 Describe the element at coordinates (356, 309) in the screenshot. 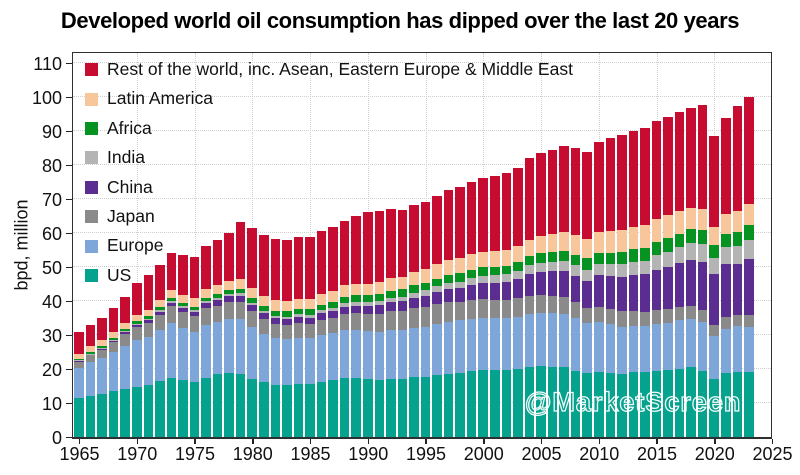

I see `segment-china-1989` at that location.